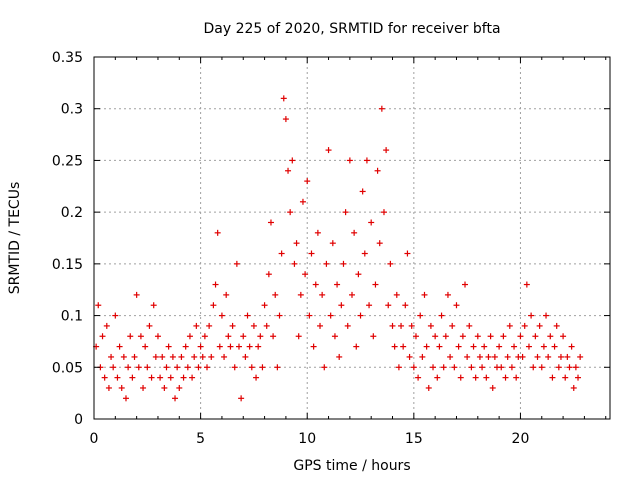  What do you see at coordinates (200, 439) in the screenshot?
I see `x-tick-label: 5` at bounding box center [200, 439].